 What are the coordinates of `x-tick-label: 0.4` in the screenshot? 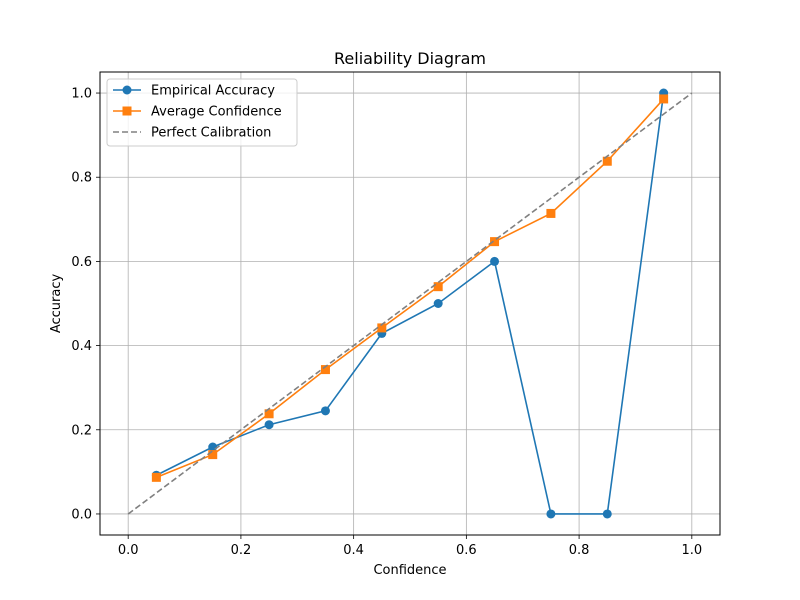 It's located at (353, 550).